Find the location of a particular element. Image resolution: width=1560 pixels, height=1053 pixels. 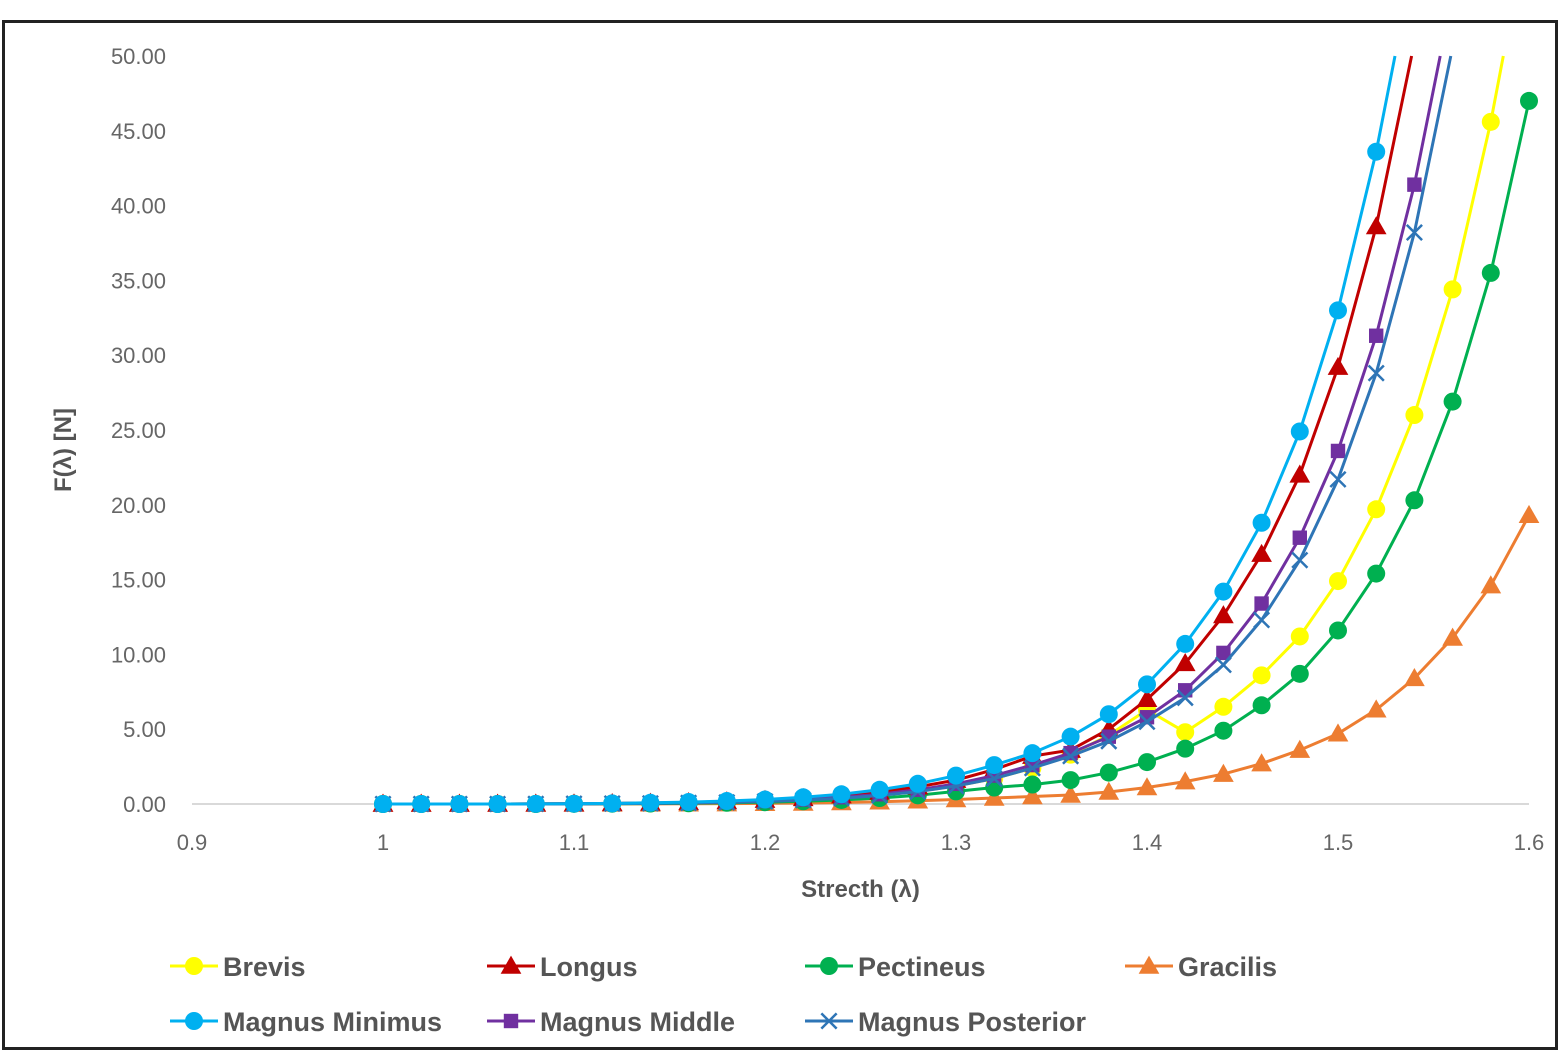

x-tick-label: 1.3 is located at coordinates (956, 842).